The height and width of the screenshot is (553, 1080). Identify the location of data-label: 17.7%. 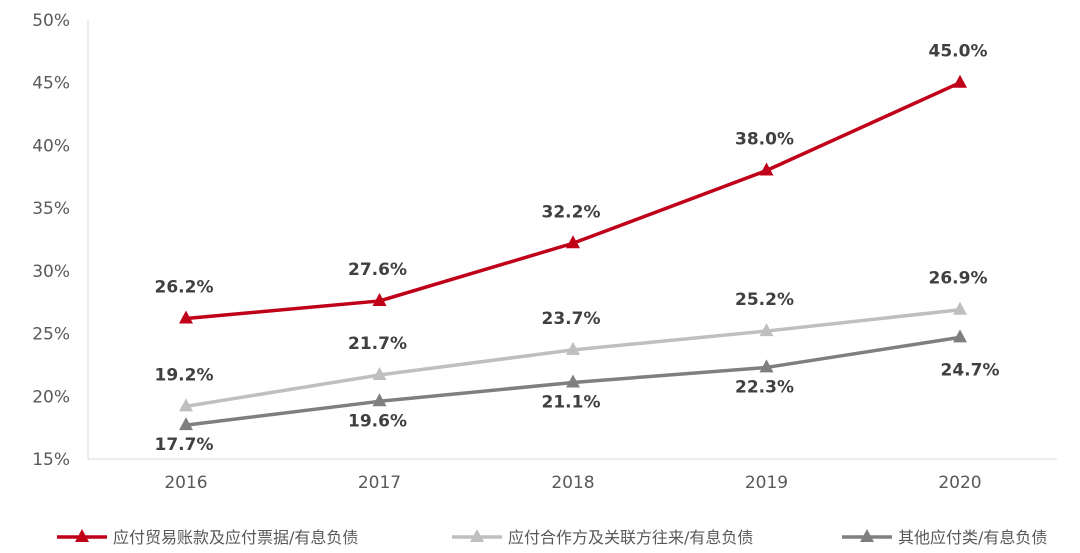
(184, 445).